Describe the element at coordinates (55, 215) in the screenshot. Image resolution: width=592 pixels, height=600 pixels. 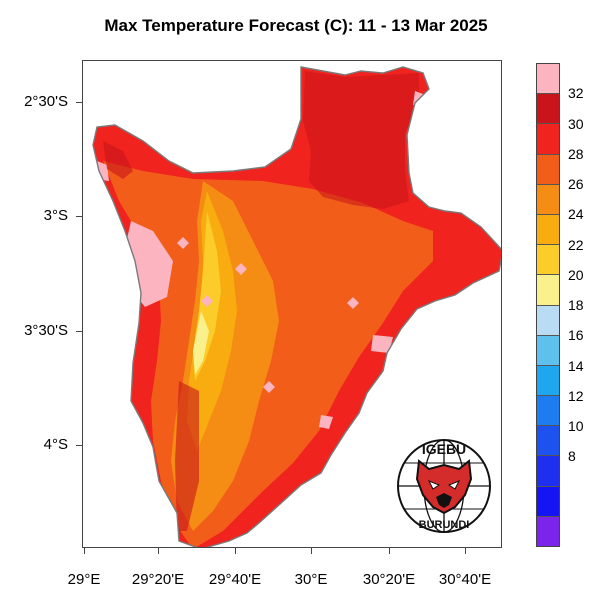
I see `lat-label-3s: 3°S` at that location.